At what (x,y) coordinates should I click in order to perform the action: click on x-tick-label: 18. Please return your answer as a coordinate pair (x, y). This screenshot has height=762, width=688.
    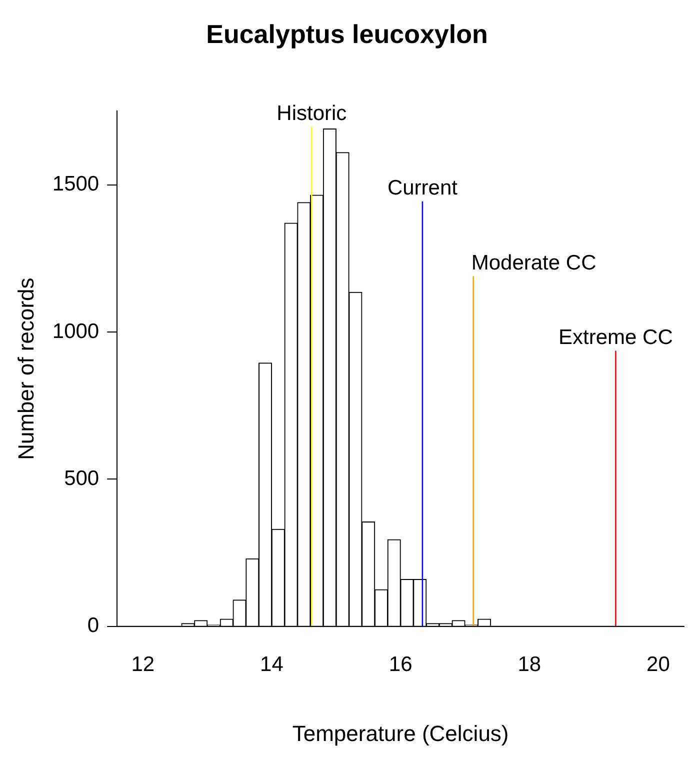
    Looking at the image, I should click on (530, 664).